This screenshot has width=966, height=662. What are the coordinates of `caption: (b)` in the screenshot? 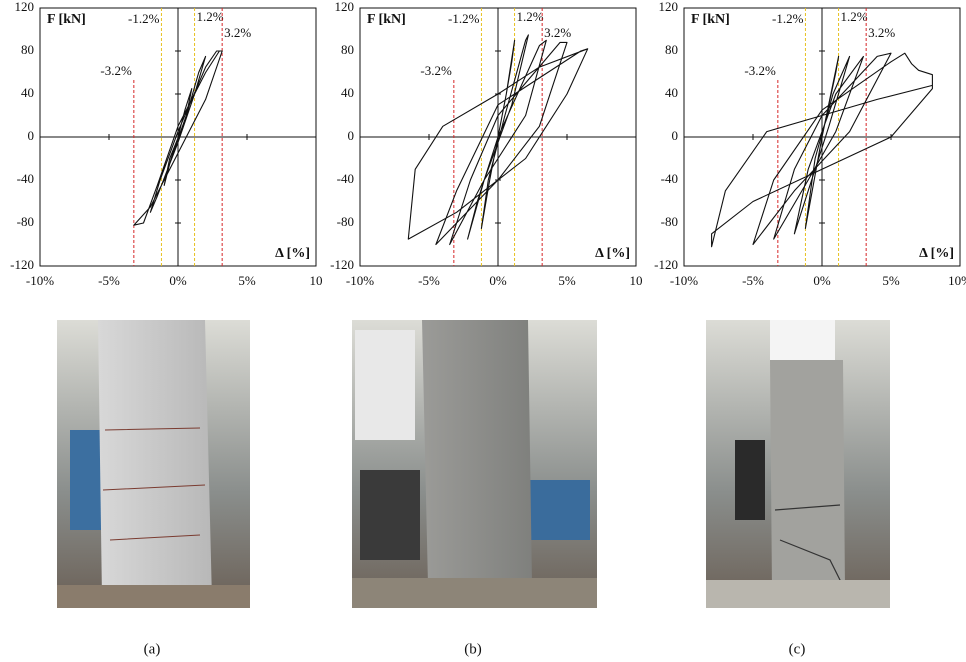 It's located at (473, 649).